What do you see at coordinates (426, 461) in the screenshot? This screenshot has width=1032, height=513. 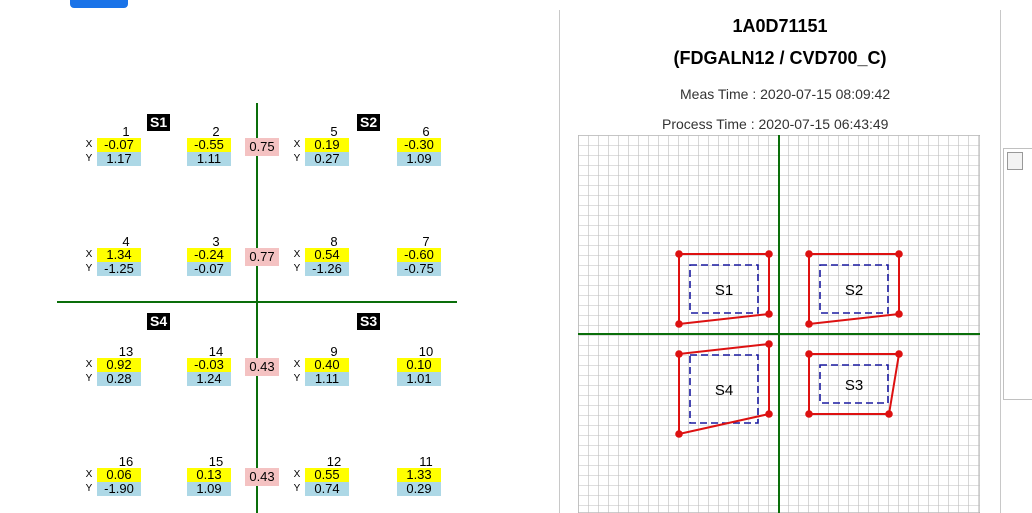 I see `point-number: 11` at bounding box center [426, 461].